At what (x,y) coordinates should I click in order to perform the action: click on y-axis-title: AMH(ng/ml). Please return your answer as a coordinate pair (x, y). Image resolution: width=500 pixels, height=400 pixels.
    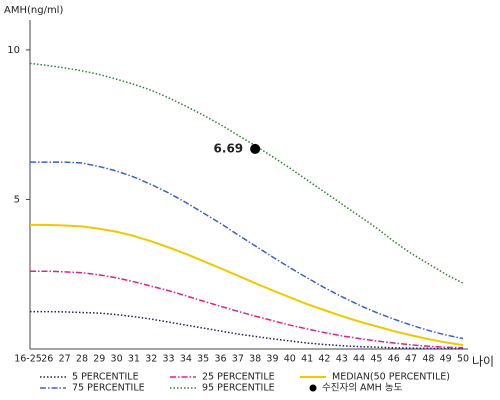
    Looking at the image, I should click on (33, 10).